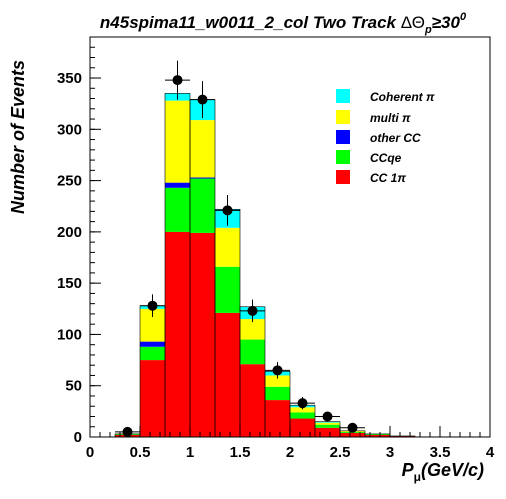 Image resolution: width=506 pixels, height=499 pixels. What do you see at coordinates (290, 452) in the screenshot?
I see `x-tick-label: 2` at bounding box center [290, 452].